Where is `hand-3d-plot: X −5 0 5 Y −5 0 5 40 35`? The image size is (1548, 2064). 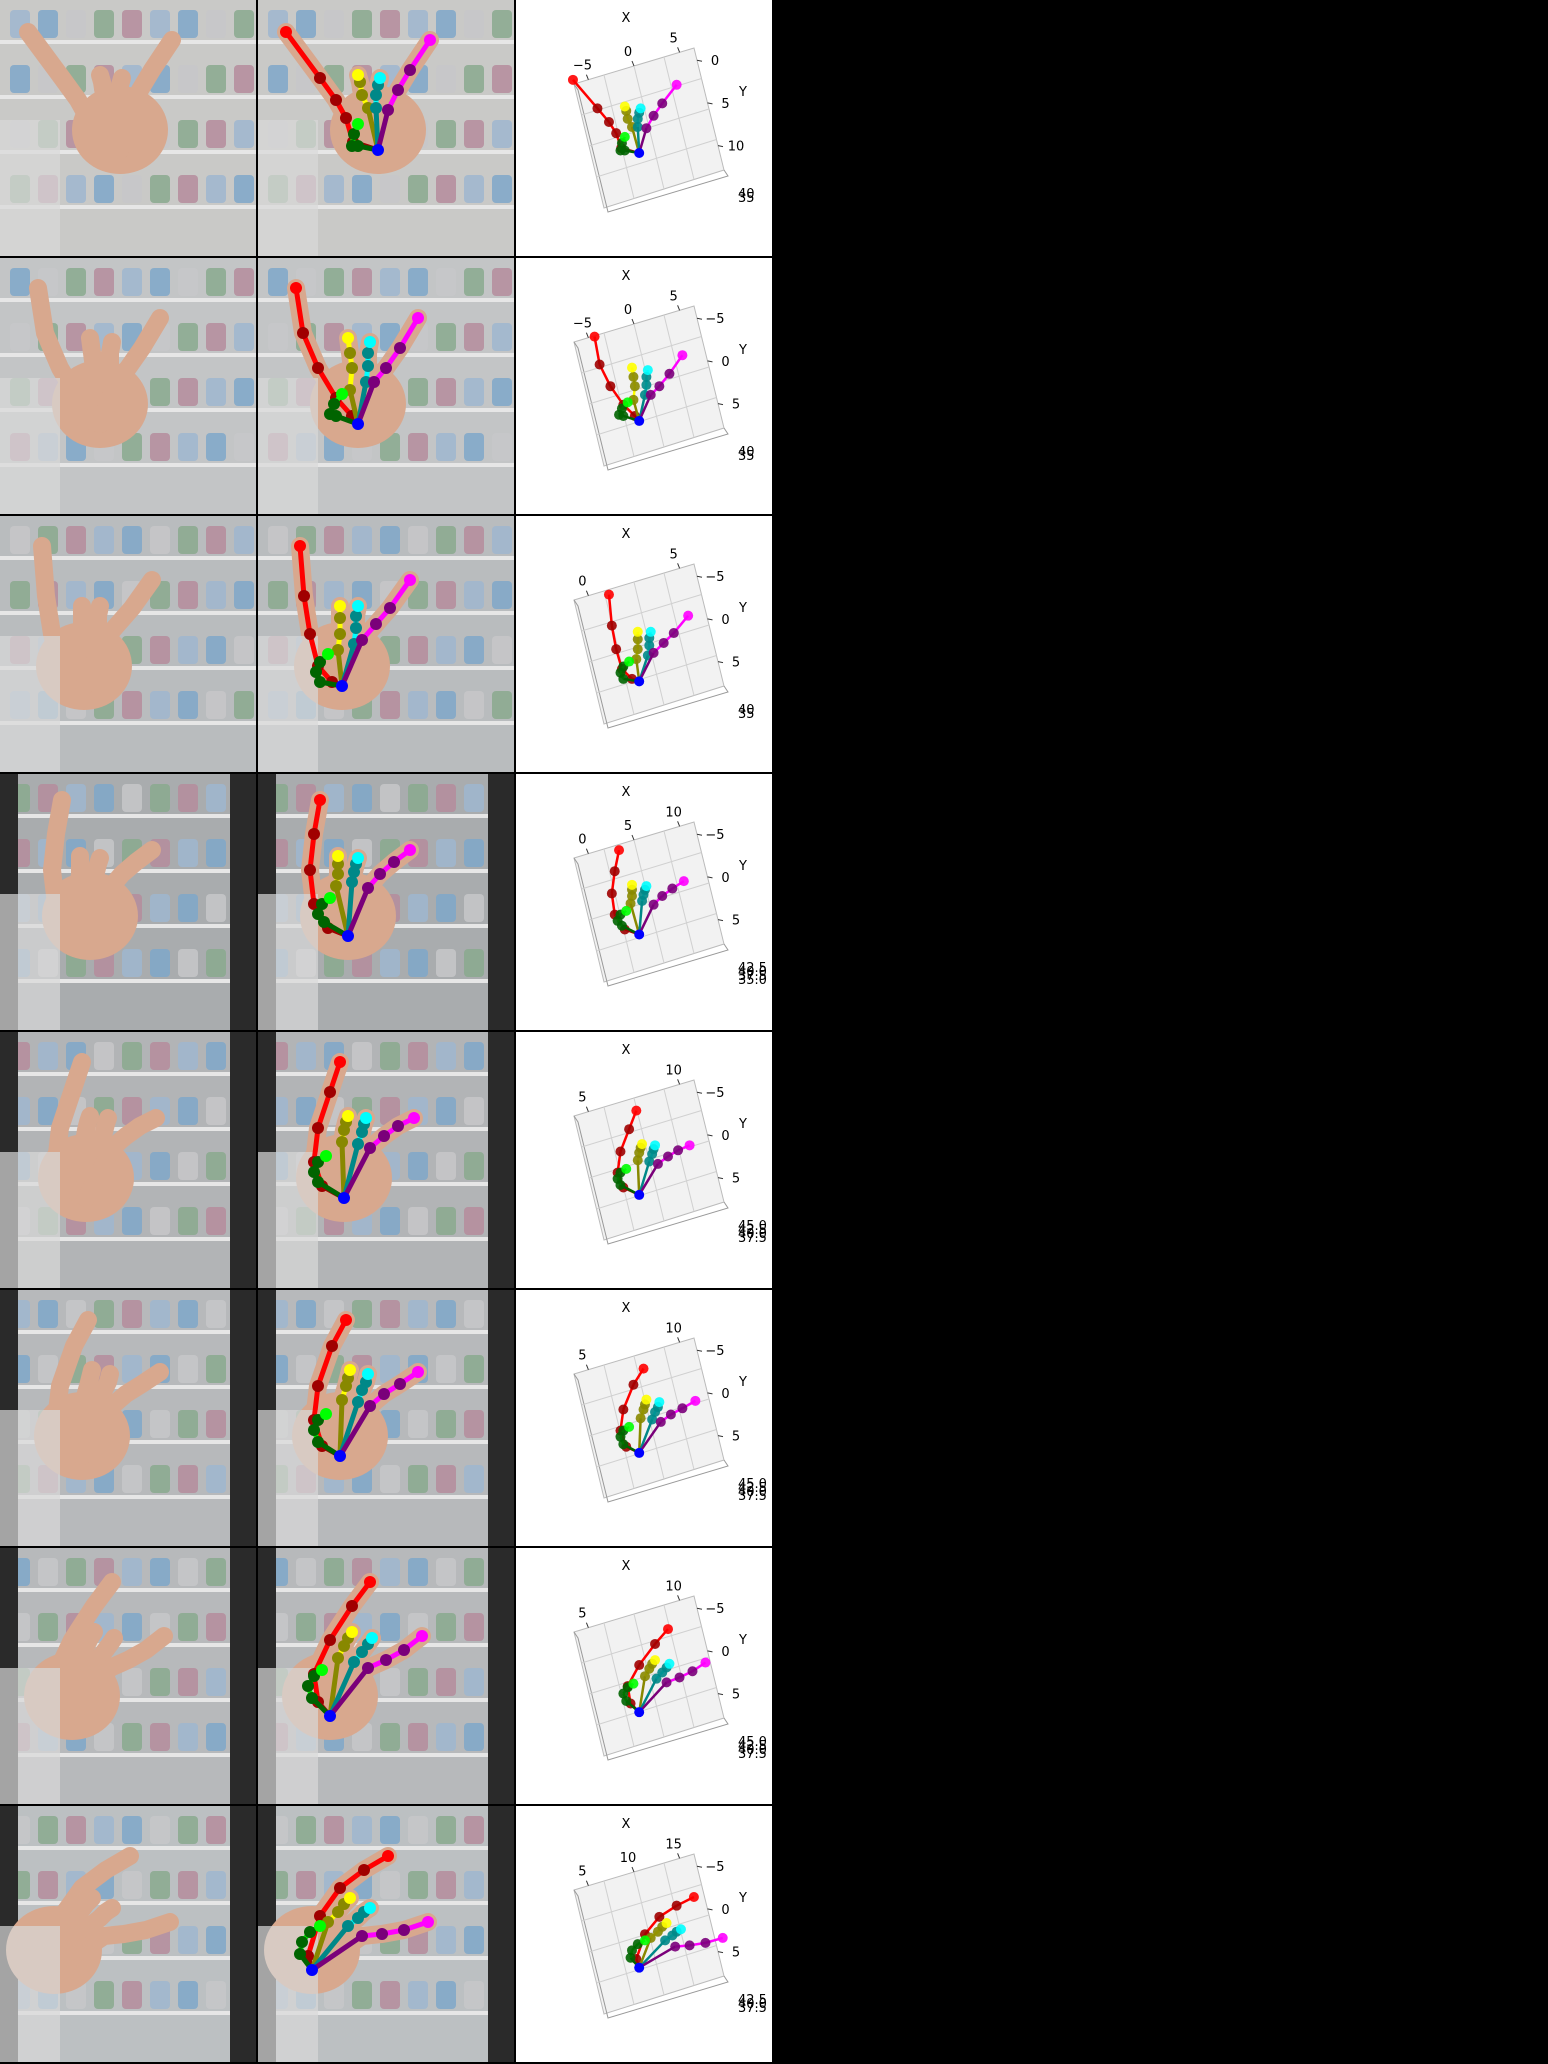
hand-3d-plot: X −5 0 5 Y −5 0 5 40 35 is located at coordinates (644, 386).